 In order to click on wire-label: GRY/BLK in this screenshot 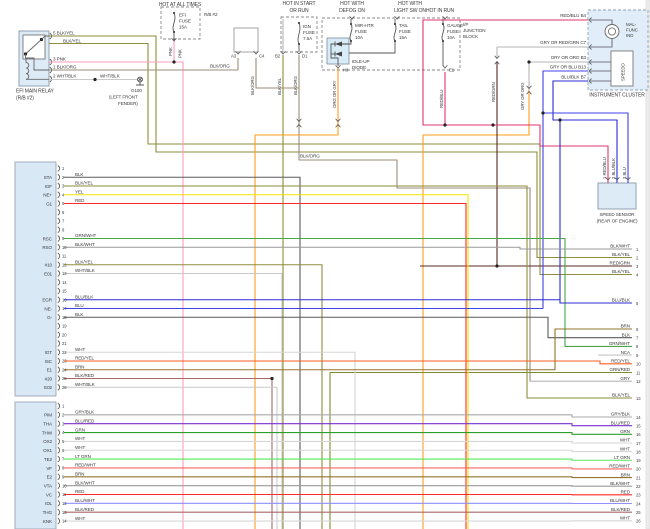, I will do `click(621, 414)`.